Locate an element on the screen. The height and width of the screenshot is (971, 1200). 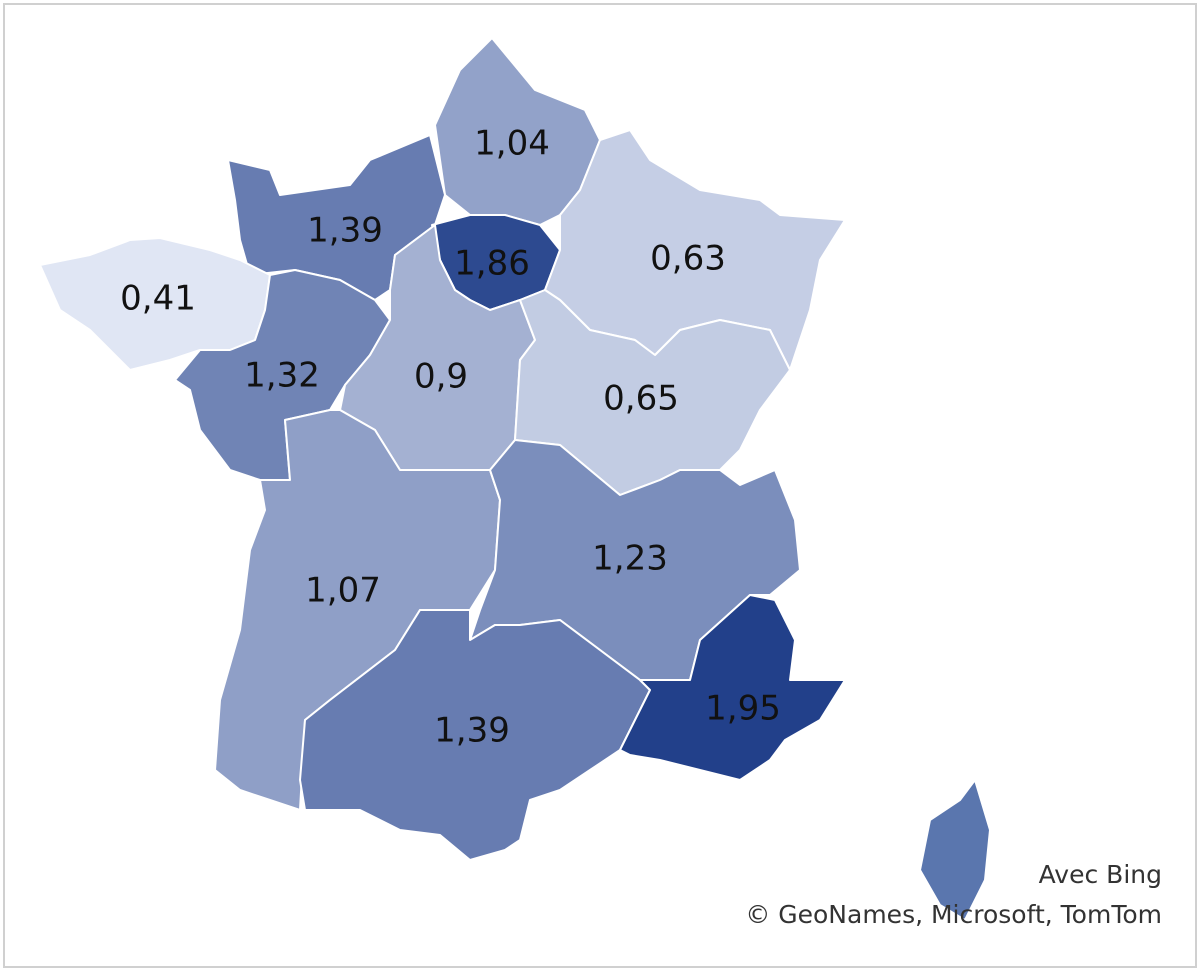
value-label: 0,41 is located at coordinates (158, 299).